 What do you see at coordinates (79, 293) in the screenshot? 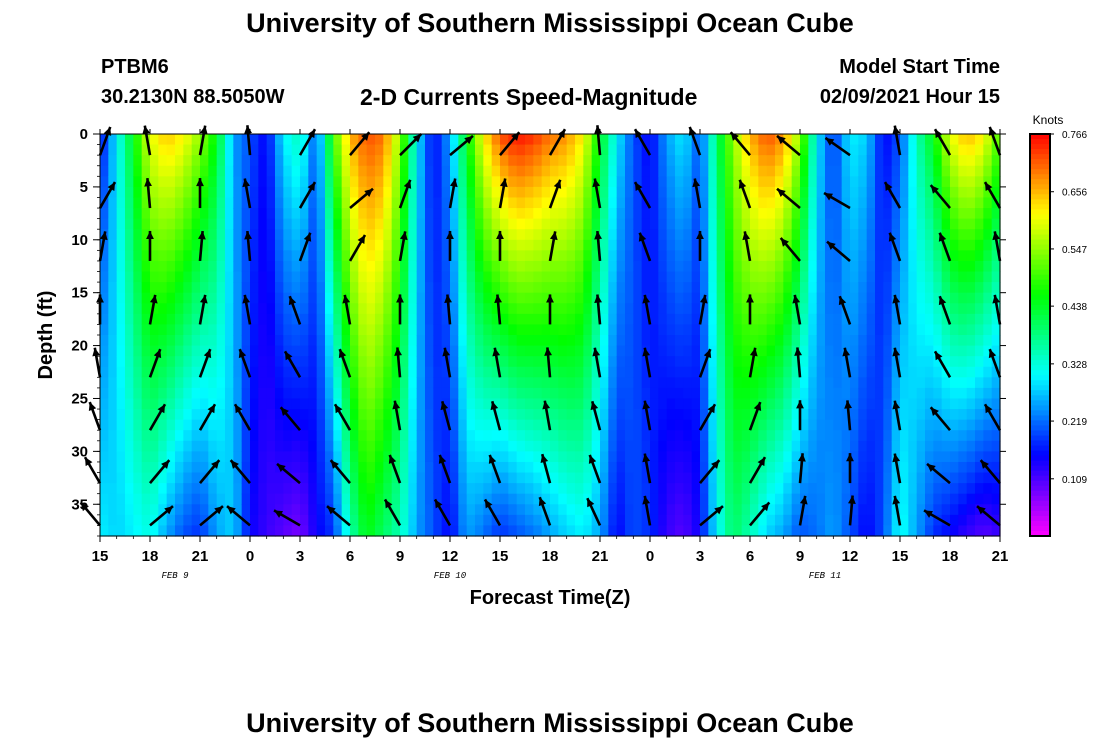
I see `y-tick-label: 15` at bounding box center [79, 293].